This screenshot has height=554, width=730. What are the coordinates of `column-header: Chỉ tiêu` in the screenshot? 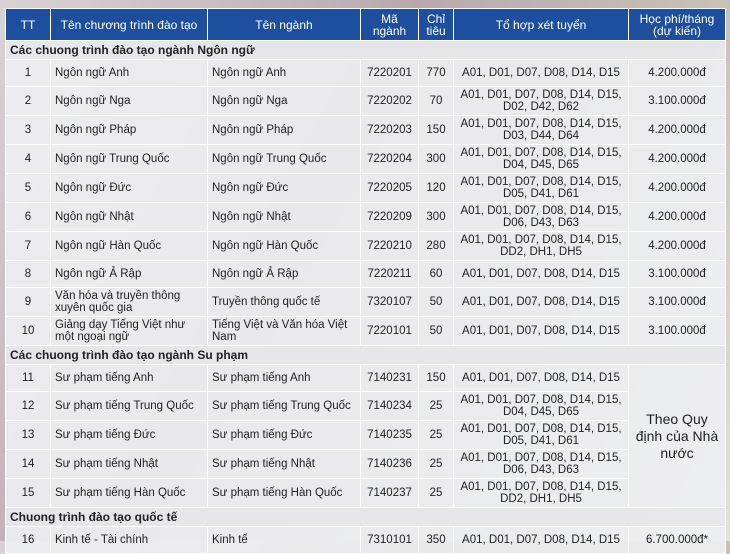 It's located at (436, 24).